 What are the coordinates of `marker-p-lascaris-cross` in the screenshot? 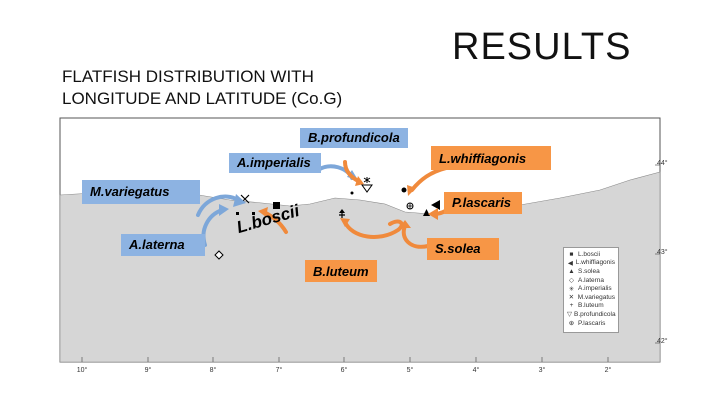 It's located at (410, 206).